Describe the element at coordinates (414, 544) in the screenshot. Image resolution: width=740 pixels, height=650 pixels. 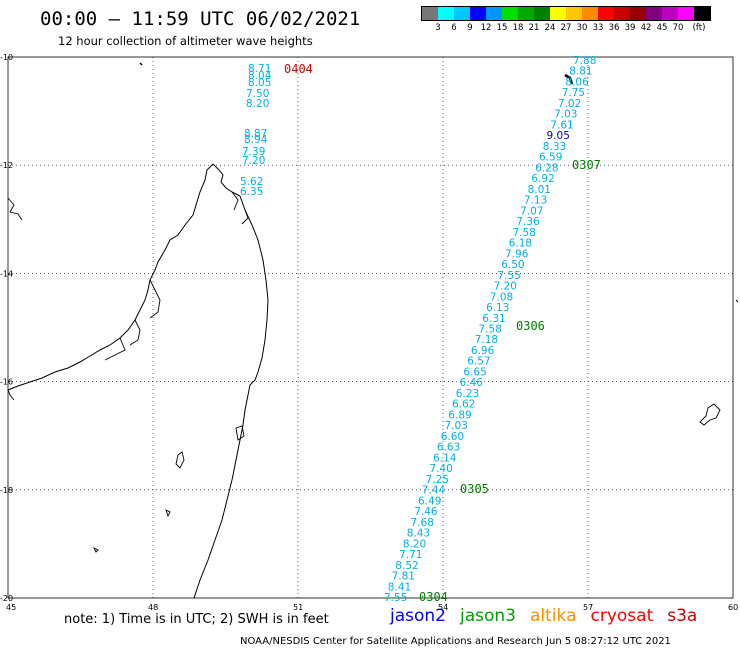
I see `swh-value: 8.20` at that location.